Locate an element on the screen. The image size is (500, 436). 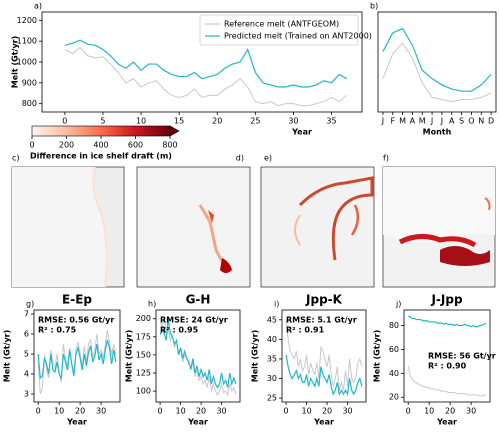
panel-title: G-H is located at coordinates (198, 300).